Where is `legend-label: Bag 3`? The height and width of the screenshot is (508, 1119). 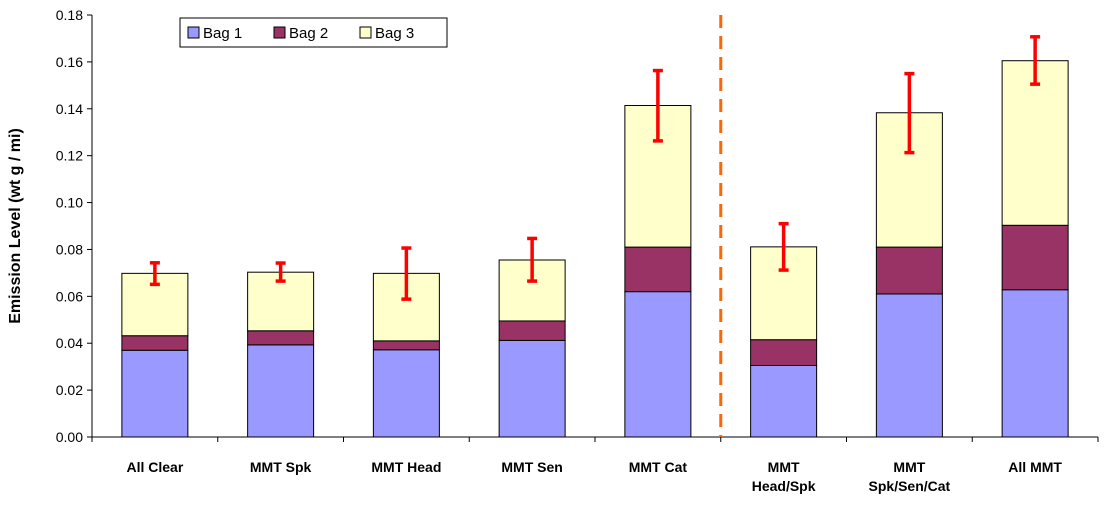
legend-label: Bag 3 is located at coordinates (394, 33).